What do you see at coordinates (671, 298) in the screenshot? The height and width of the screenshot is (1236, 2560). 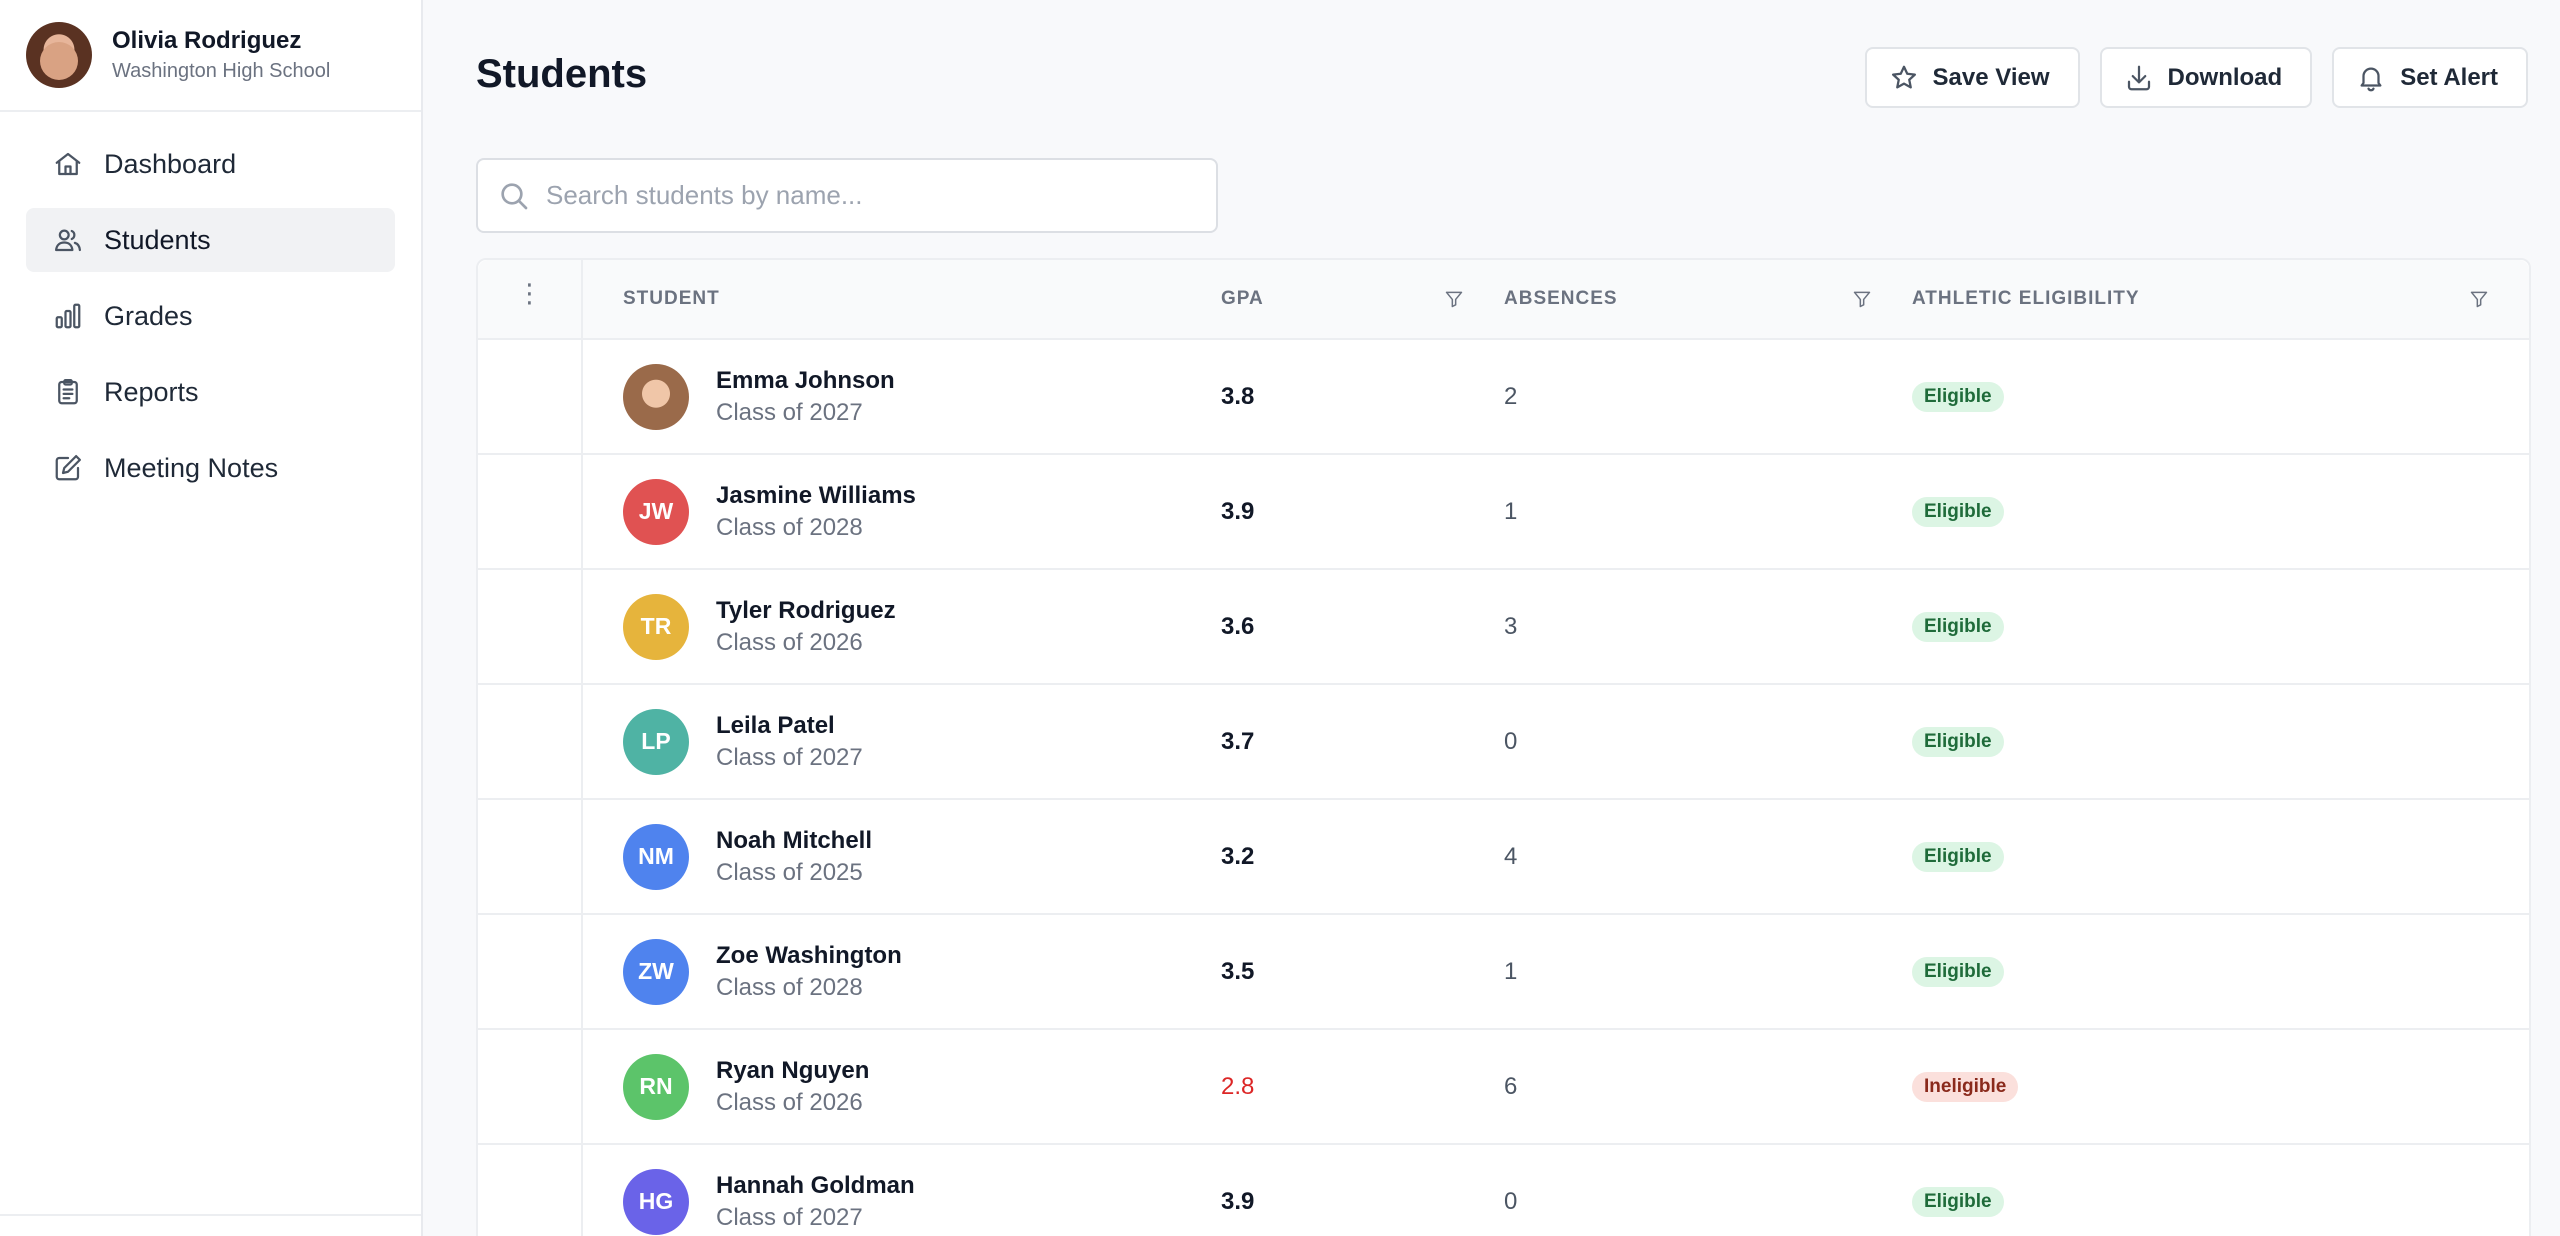 I see `column-header-label: STUDENT` at bounding box center [671, 298].